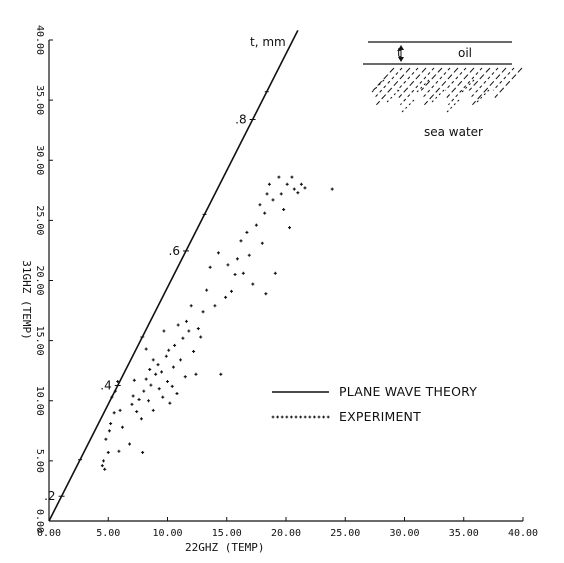  I want to click on thickness-label: .8, so click(240, 119).